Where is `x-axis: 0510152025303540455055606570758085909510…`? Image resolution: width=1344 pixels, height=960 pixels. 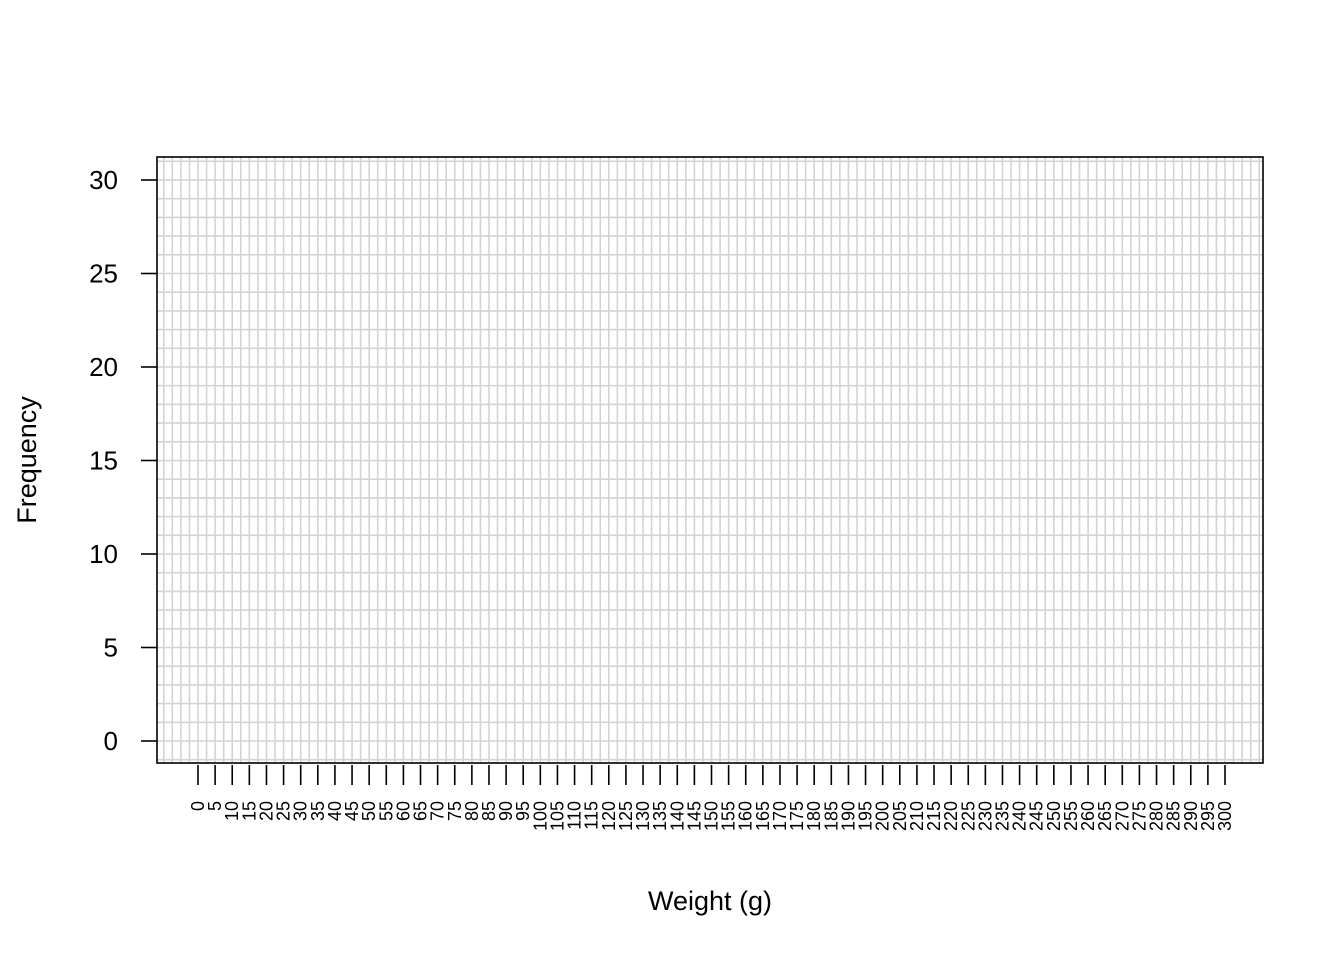 x-axis: 0510152025303540455055606570758085909510… is located at coordinates (711, 798).